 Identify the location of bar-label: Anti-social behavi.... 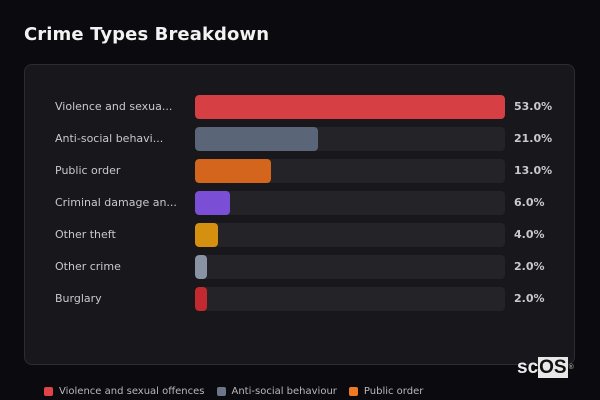
(109, 138).